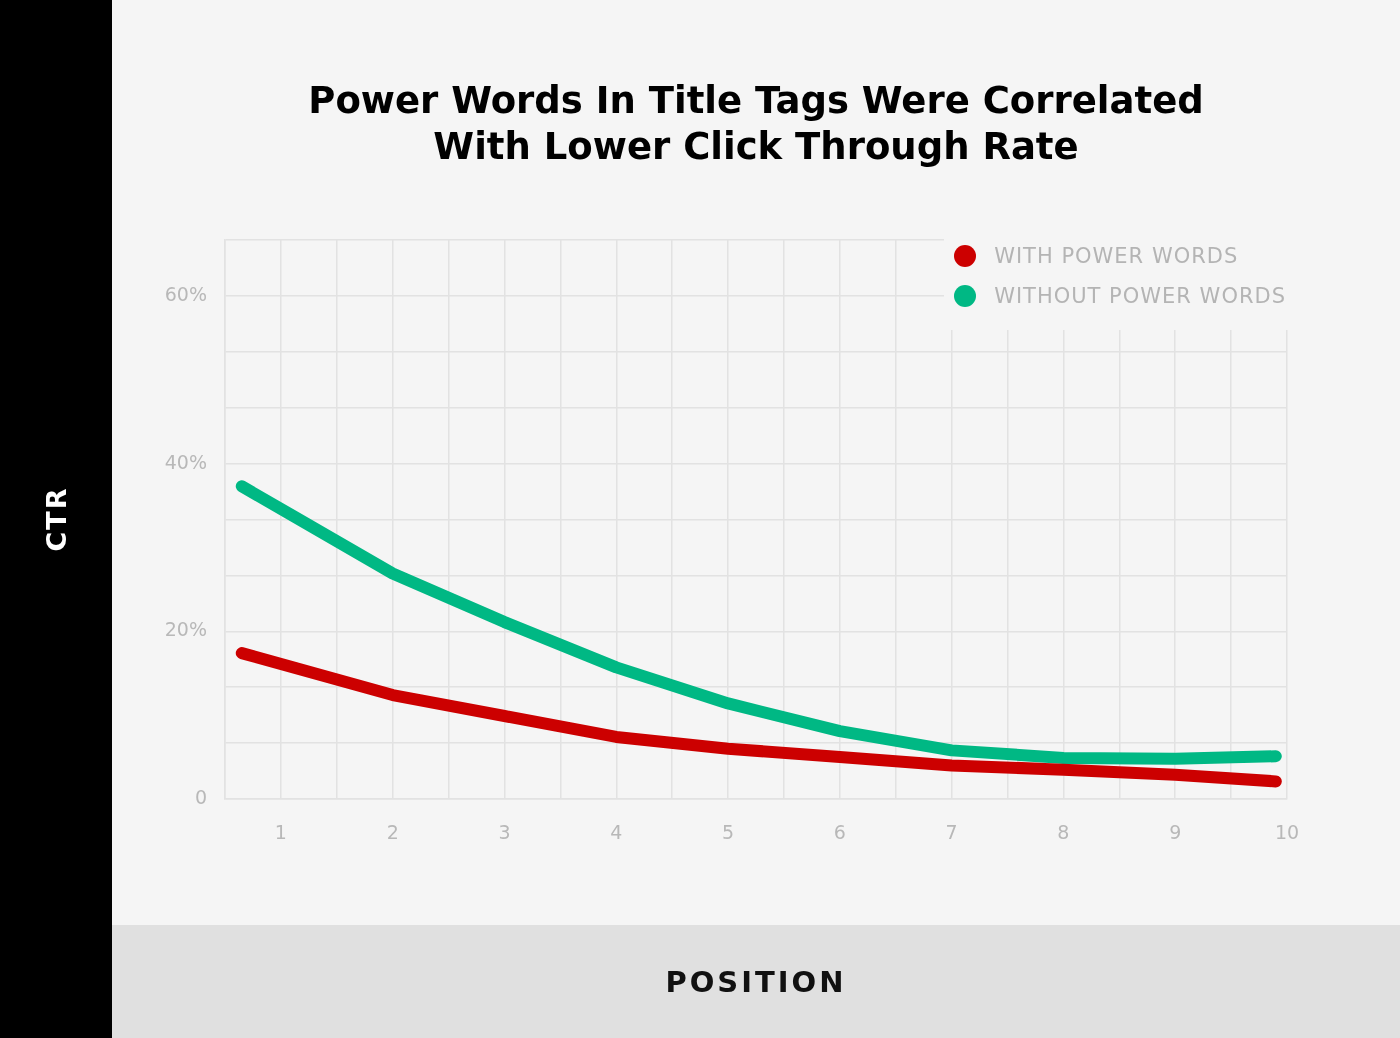  I want to click on y-tick-label: 20%, so click(185, 629).